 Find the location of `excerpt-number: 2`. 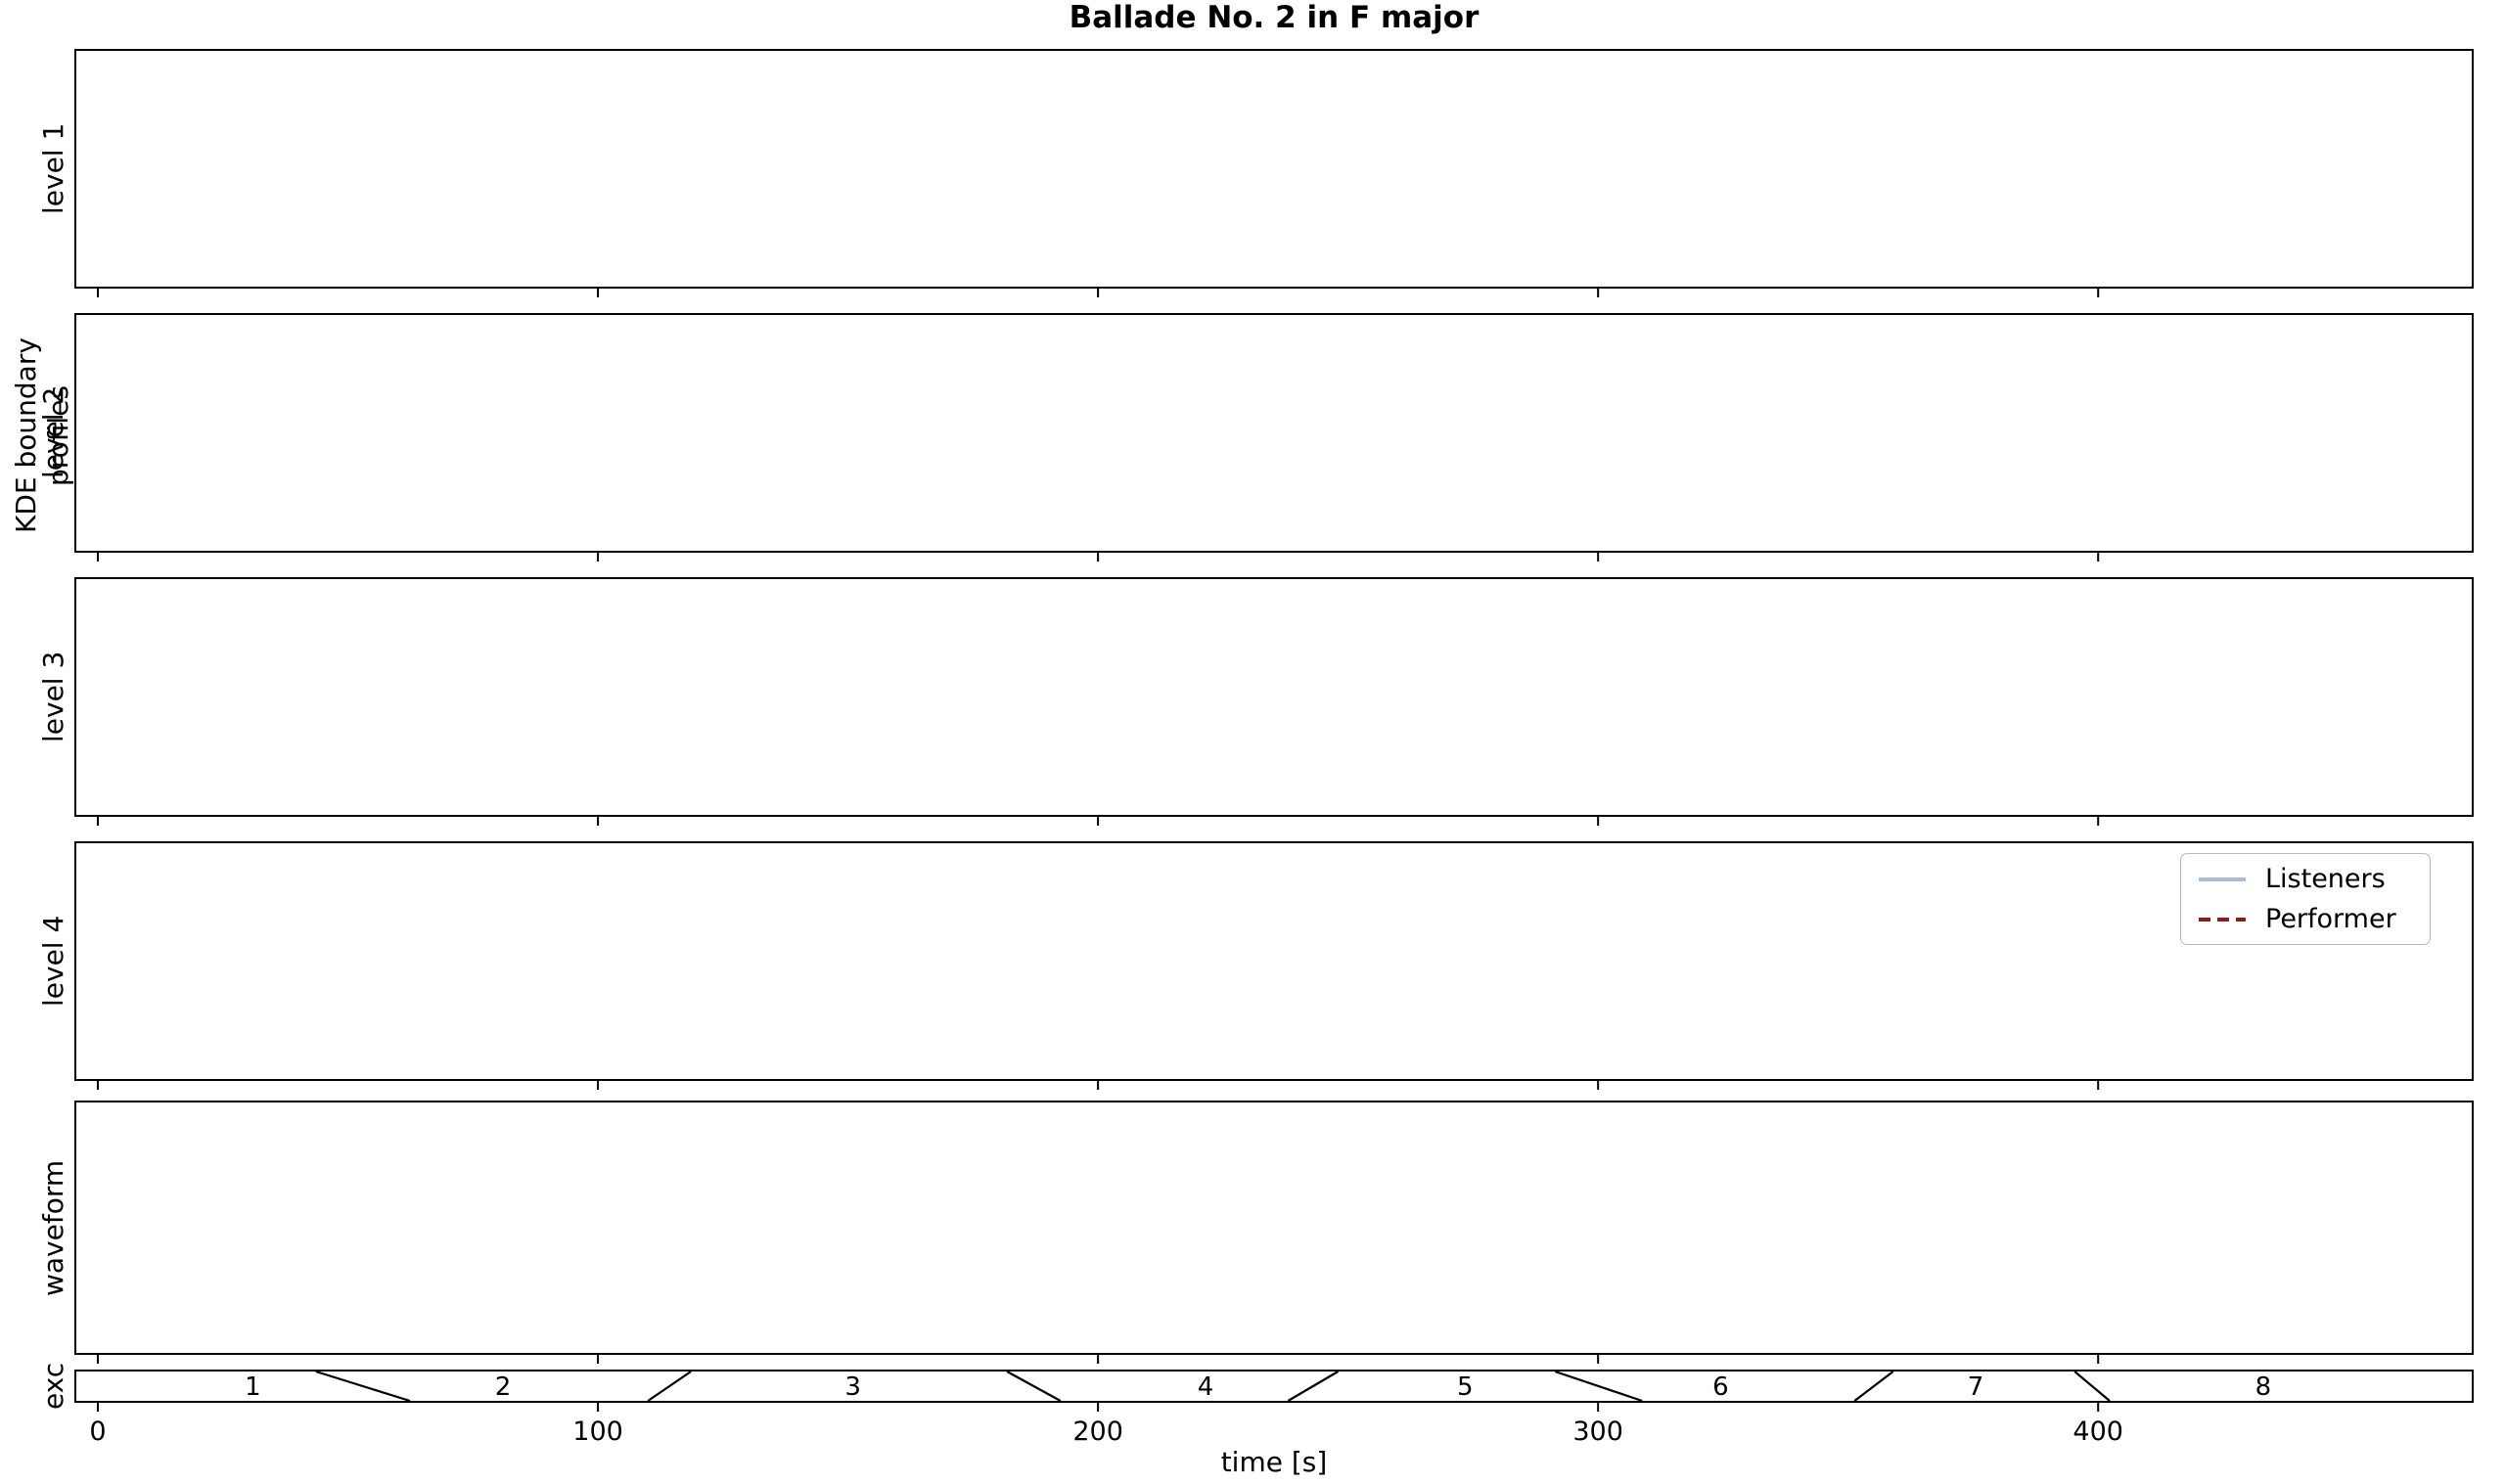

excerpt-number: 2 is located at coordinates (503, 1387).